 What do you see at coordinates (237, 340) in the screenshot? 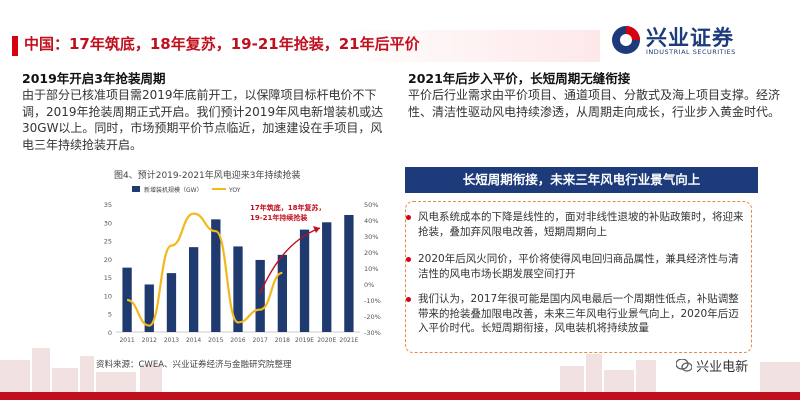
I see `x-tick-label: 2016` at bounding box center [237, 340].